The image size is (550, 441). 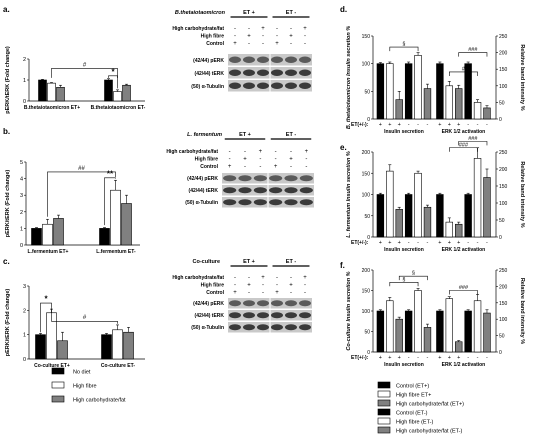 I want to click on panel-letter: f., so click(x=342, y=265).